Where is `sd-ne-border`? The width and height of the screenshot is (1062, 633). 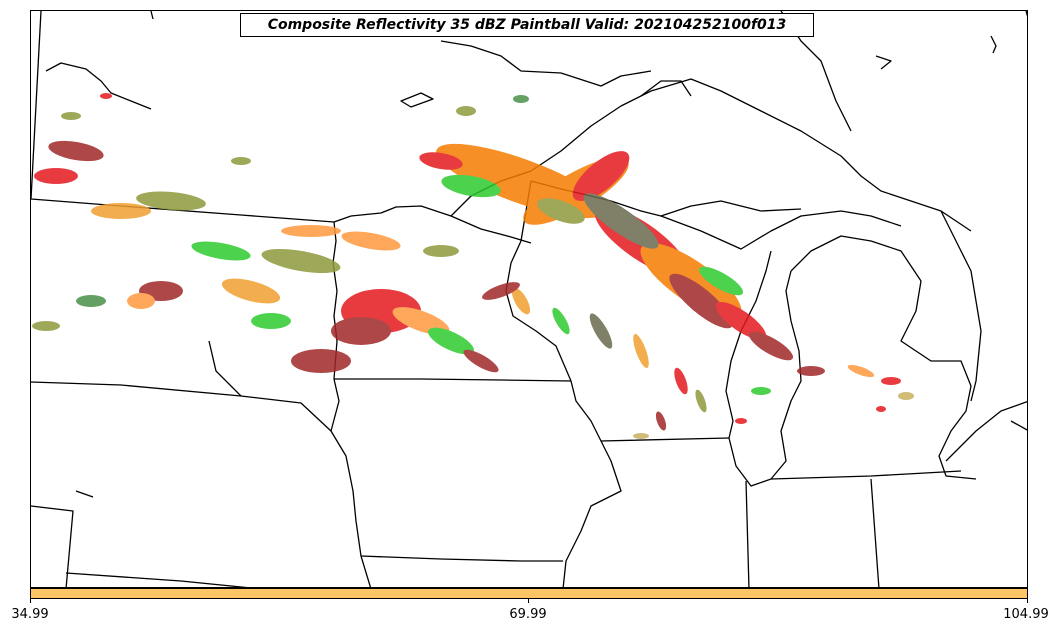
sd-ne-border is located at coordinates (52, 546).